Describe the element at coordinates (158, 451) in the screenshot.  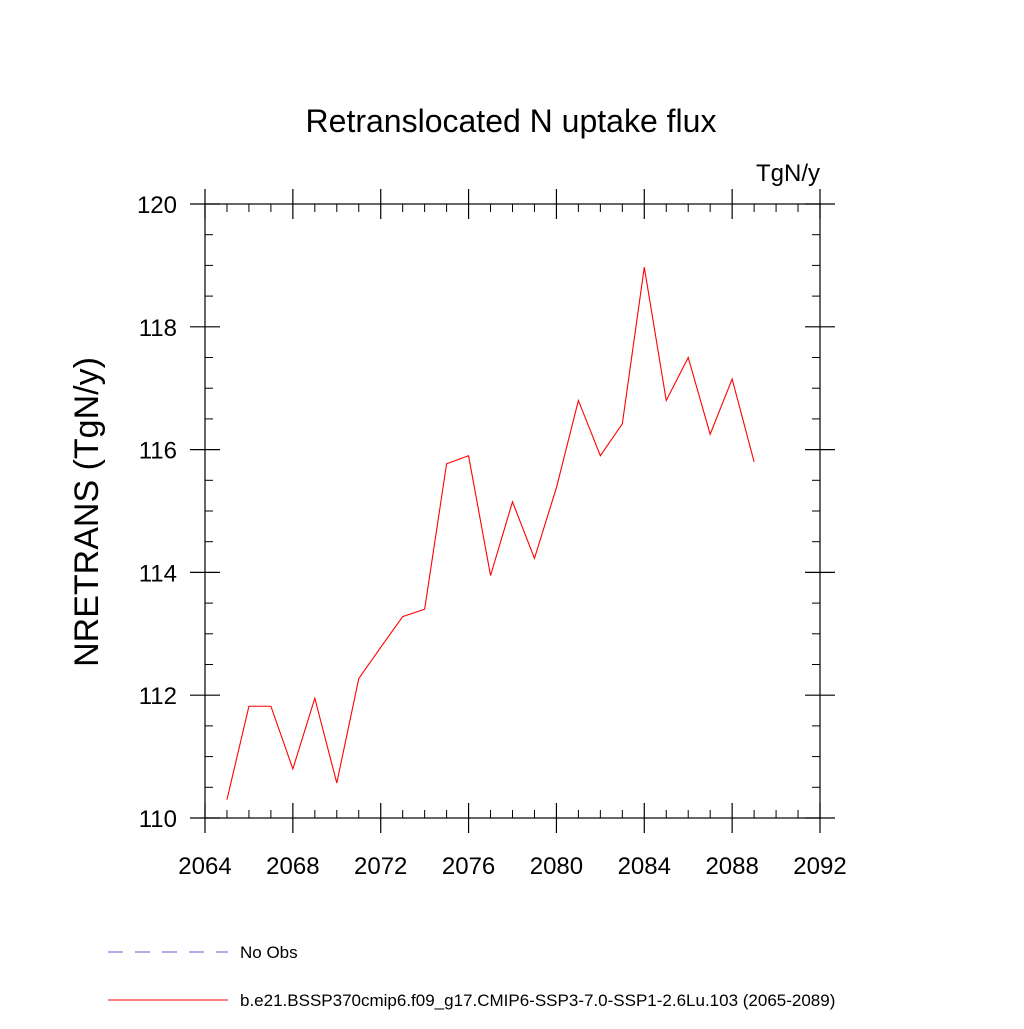
I see `y-tick-label: 116` at that location.